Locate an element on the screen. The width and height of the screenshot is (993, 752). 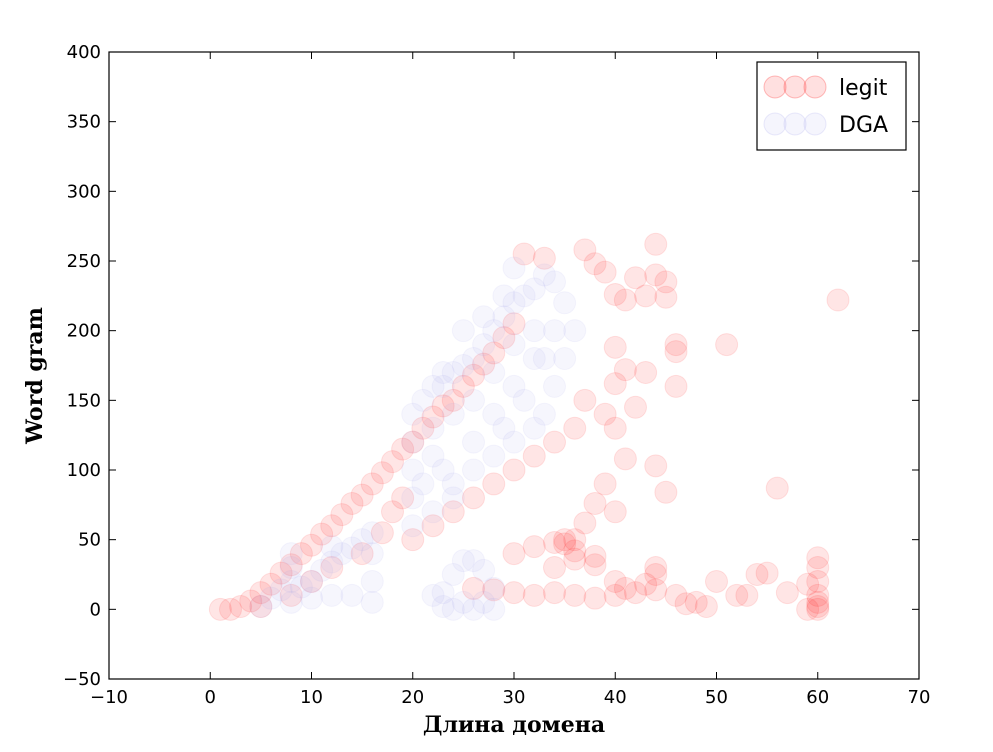
y-tick-label: 350 is located at coordinates (84, 122).